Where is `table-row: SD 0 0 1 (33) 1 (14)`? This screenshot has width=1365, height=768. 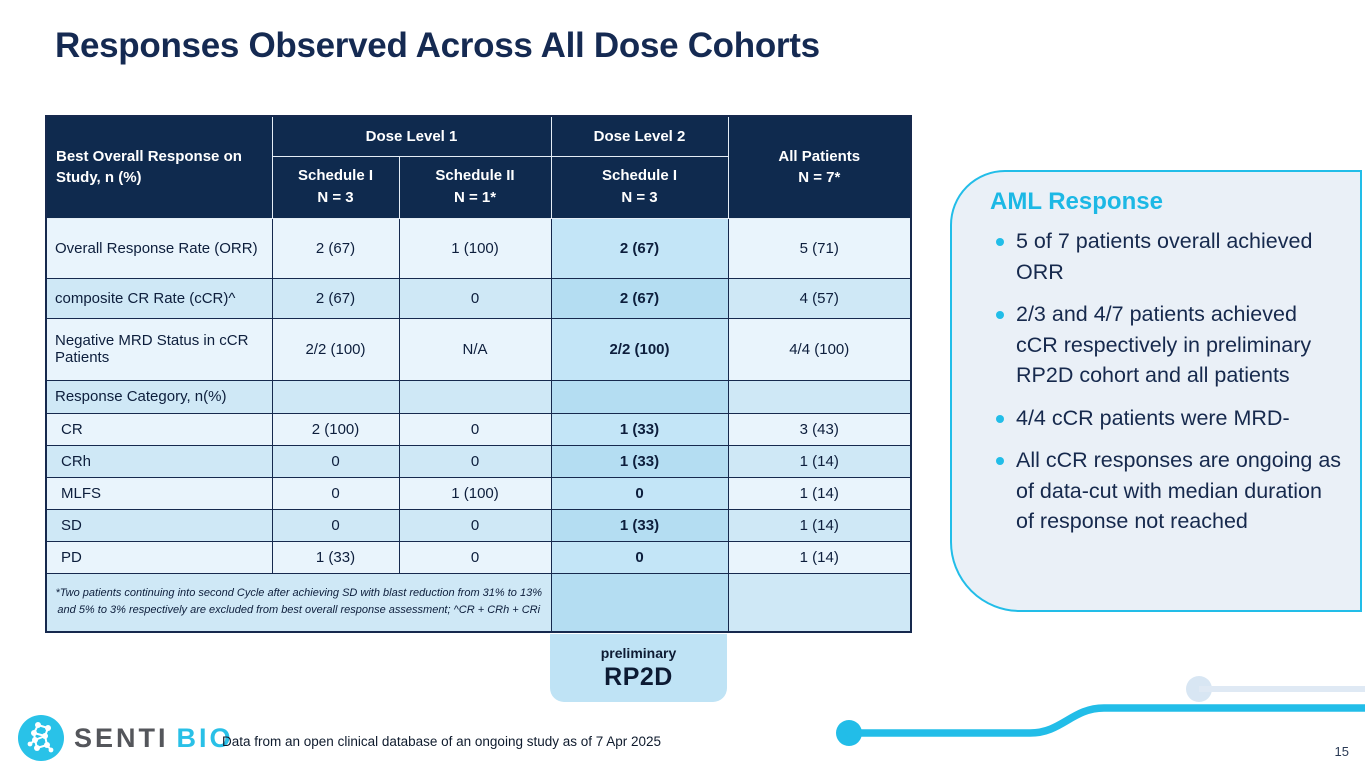
table-row: SD 0 0 1 (33) 1 (14) is located at coordinates (478, 525).